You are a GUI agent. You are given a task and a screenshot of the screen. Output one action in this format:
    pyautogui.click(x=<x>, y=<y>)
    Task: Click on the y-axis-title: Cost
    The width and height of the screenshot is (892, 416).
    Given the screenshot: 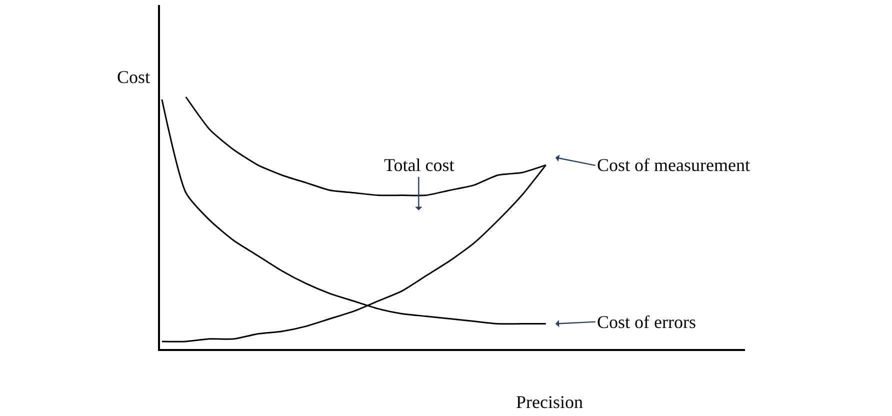 What is the action you would take?
    pyautogui.click(x=133, y=77)
    